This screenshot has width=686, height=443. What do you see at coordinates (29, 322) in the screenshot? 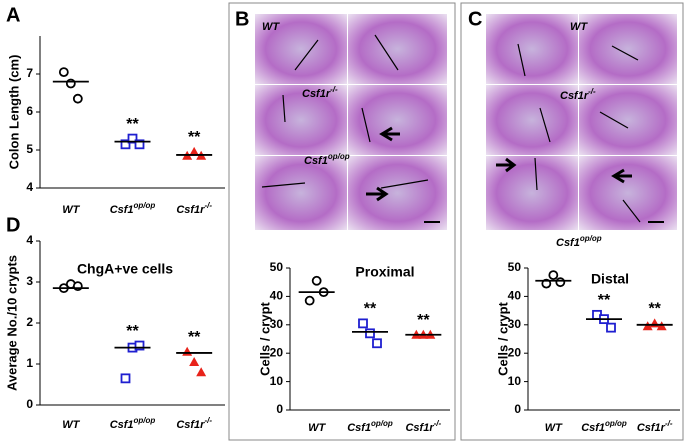
I see `y-tick-label: 2` at bounding box center [29, 322].